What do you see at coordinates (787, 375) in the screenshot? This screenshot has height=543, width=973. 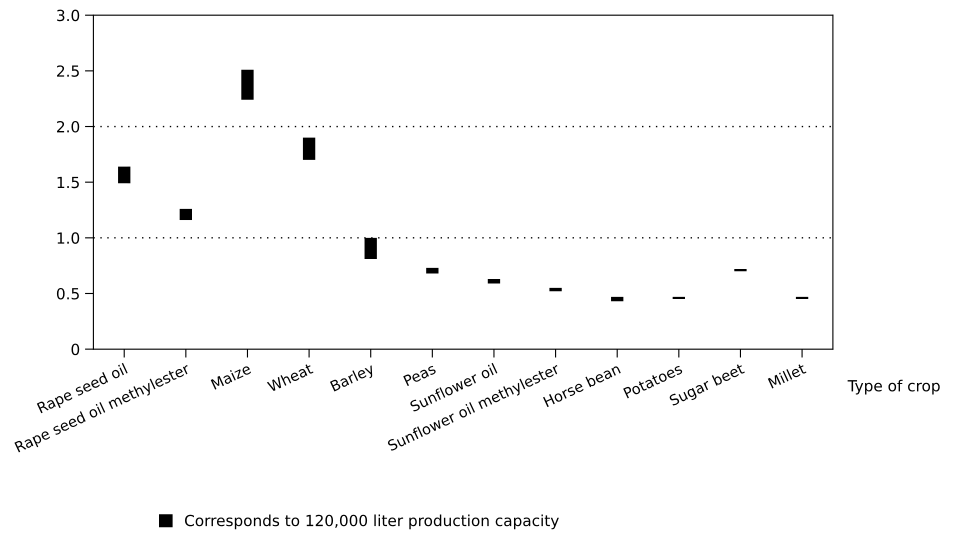 I see `x-tick-label: Millet` at bounding box center [787, 375].